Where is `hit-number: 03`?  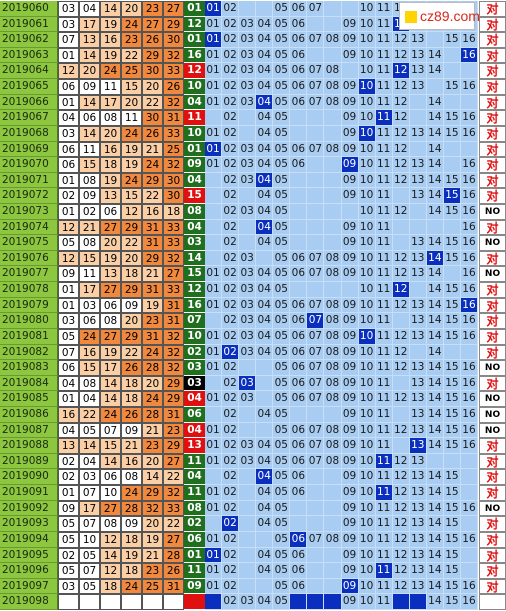 hit-number: 03 is located at coordinates (248, 383).